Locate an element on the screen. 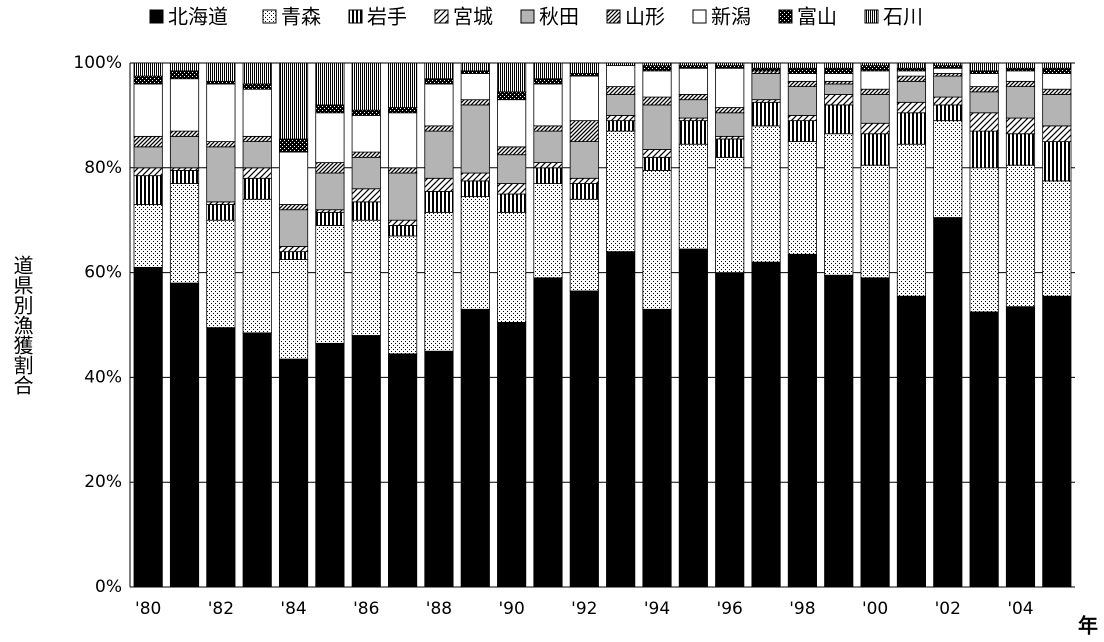 This screenshot has width=1104, height=642. legend-item: 北海道 is located at coordinates (188, 17).